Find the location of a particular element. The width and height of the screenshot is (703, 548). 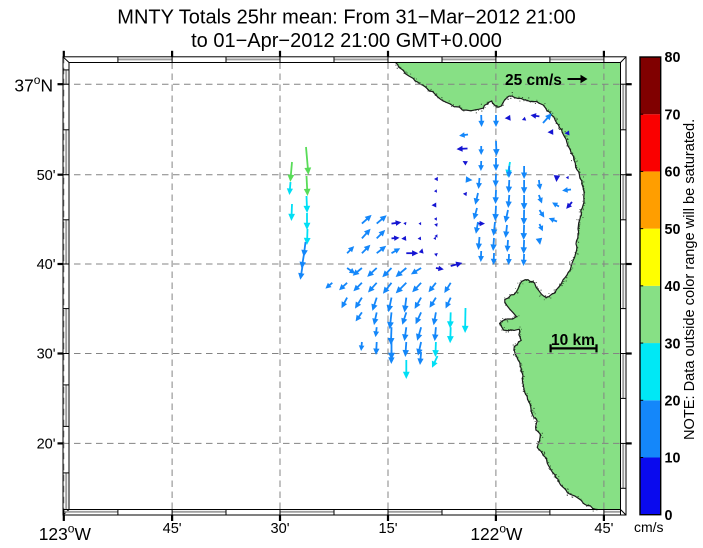

svg-text: 60 is located at coordinates (673, 173).